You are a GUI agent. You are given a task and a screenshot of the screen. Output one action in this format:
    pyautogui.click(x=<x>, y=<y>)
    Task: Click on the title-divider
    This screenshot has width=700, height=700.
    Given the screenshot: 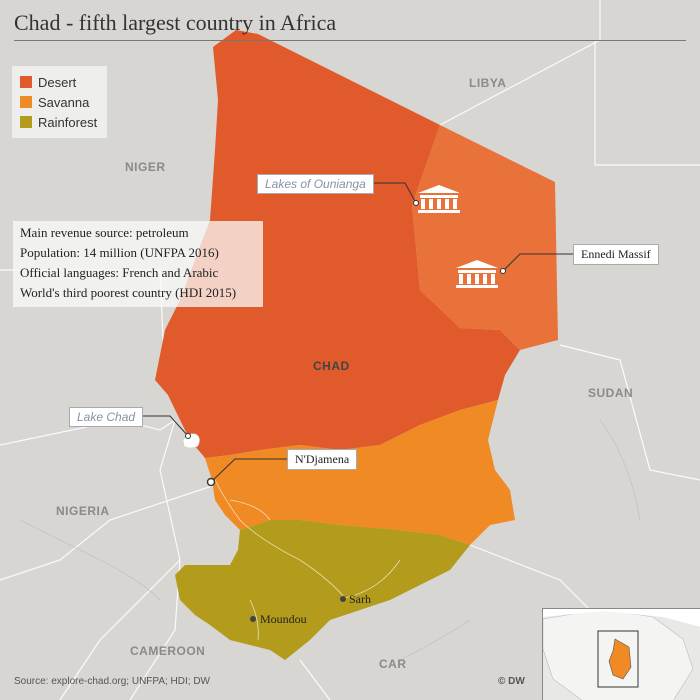 What is the action you would take?
    pyautogui.click(x=350, y=40)
    